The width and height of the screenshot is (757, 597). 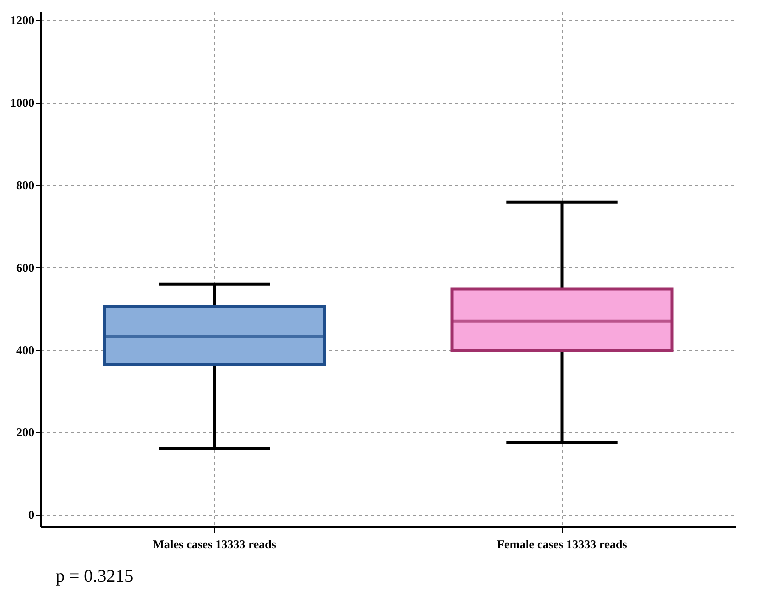 I want to click on y-tick-label: 1000, so click(x=22, y=103).